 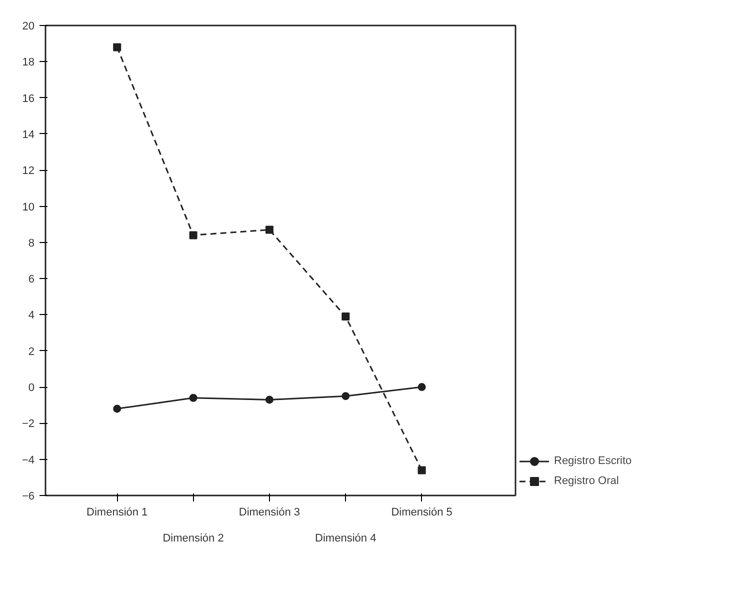 I want to click on y-tick-label: 20, so click(x=28, y=26).